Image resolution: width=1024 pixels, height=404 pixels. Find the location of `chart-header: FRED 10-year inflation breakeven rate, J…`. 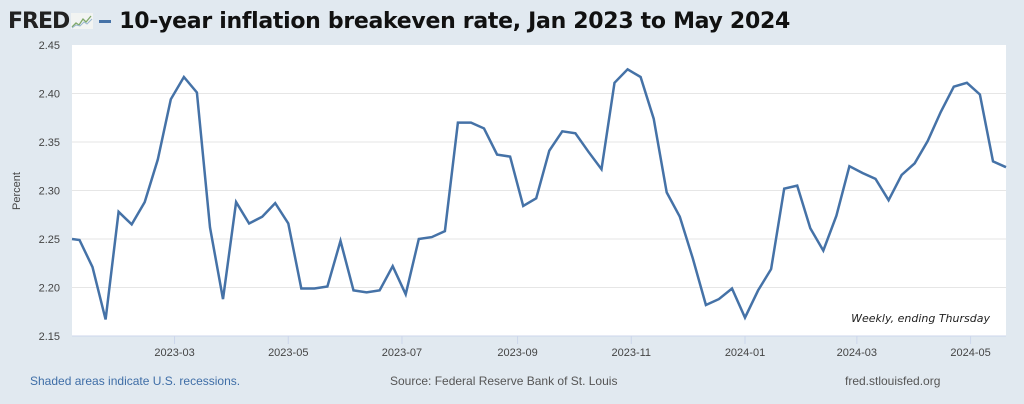

chart-header: FRED 10-year inflation breakeven rate, J… is located at coordinates (399, 21).